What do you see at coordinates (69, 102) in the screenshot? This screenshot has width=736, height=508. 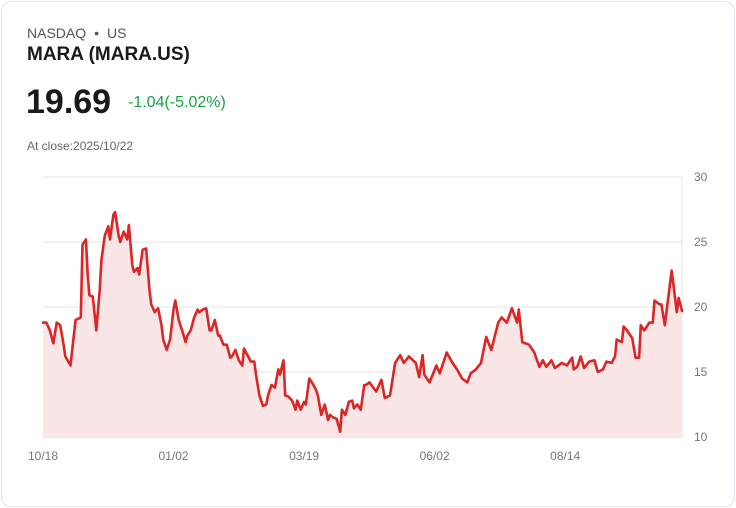 I see `current-price: 19.69` at bounding box center [69, 102].